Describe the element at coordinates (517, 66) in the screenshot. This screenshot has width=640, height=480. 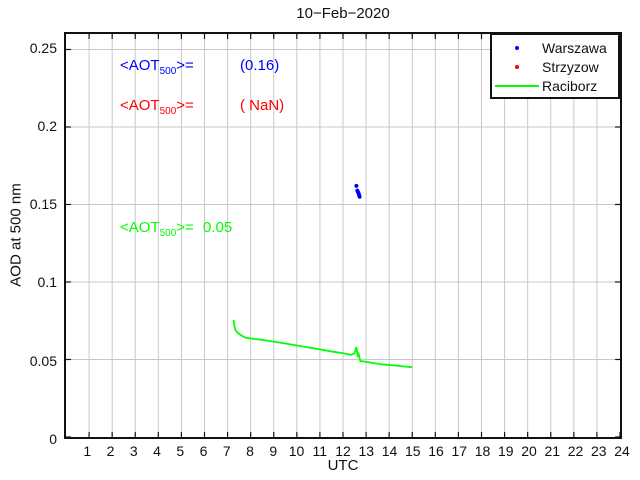
I see `strzyzow-marker-icon` at that location.